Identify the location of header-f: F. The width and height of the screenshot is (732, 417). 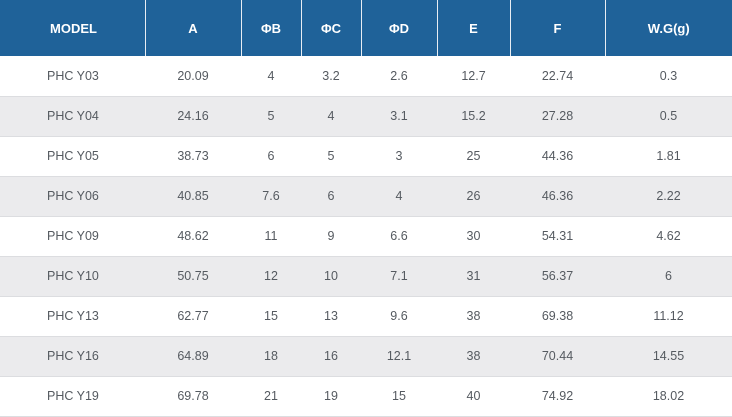
(557, 28).